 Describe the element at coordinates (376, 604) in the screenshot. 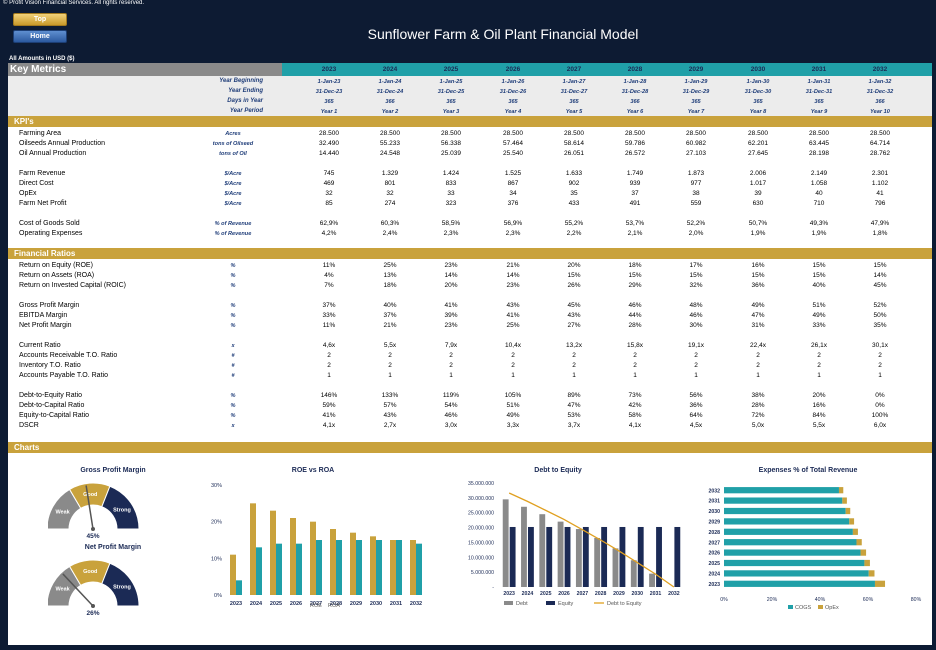

I see `x-tick-label: 2030` at that location.